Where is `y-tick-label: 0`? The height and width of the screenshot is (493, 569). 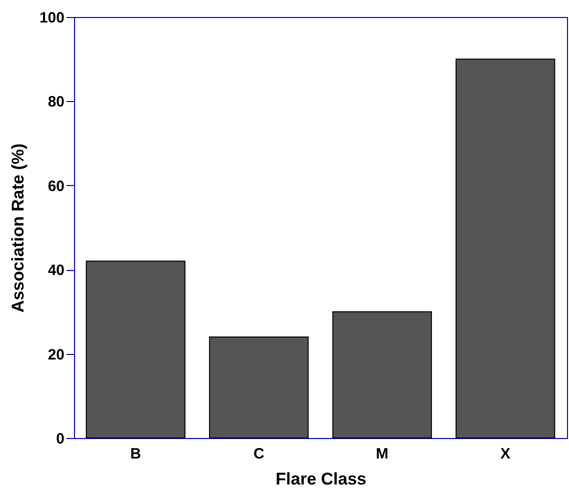 y-tick-label: 0 is located at coordinates (60, 439).